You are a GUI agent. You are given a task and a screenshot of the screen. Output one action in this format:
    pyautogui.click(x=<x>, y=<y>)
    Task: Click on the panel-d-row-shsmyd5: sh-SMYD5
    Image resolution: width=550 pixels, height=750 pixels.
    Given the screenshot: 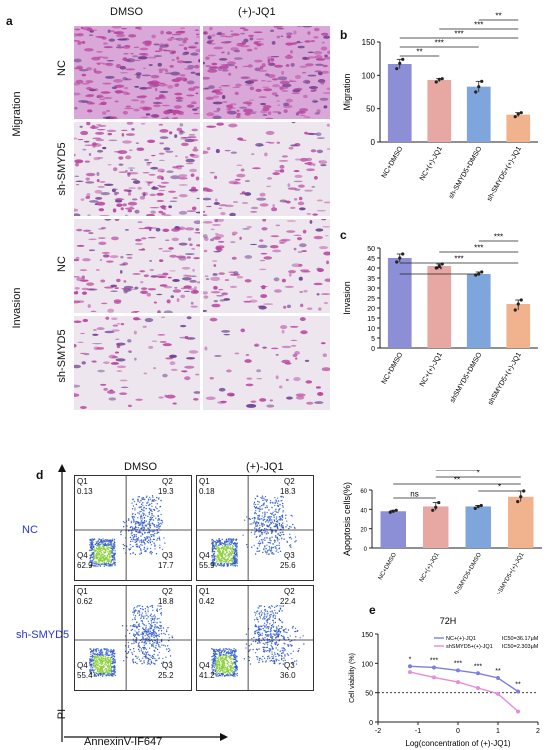 What is the action you would take?
    pyautogui.click(x=43, y=635)
    